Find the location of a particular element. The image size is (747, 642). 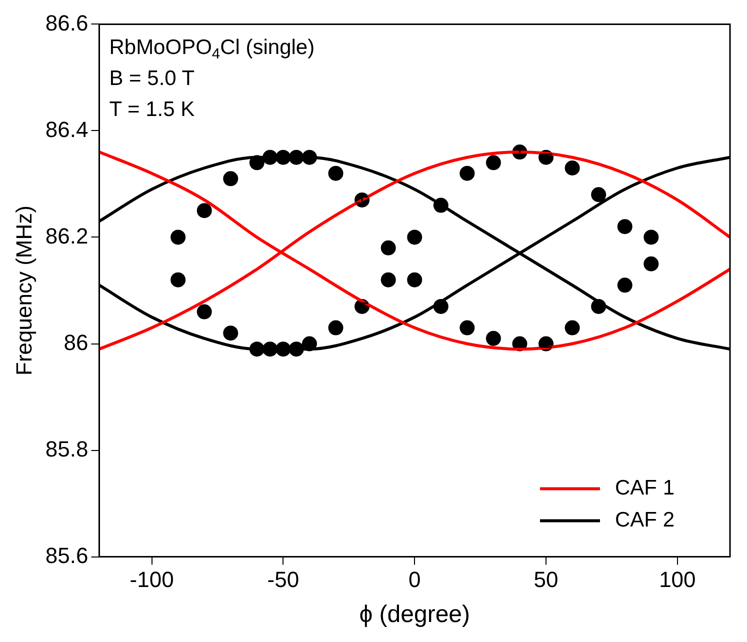

y-tick-label: 86.2 is located at coordinates (66, 235).